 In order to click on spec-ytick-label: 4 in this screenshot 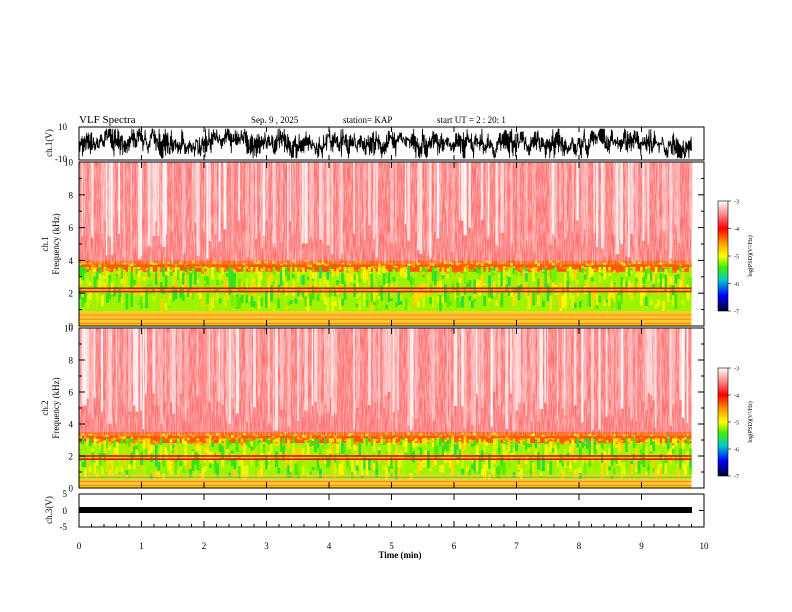, I will do `click(71, 425)`.